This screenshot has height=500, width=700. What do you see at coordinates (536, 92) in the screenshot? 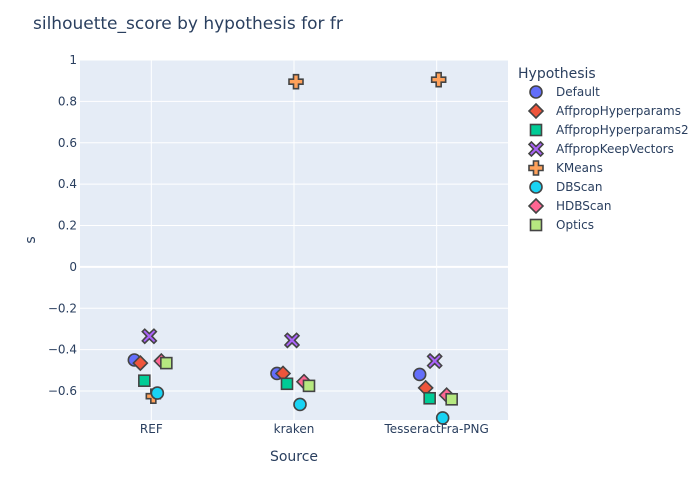
I see `legend-marker-default` at bounding box center [536, 92].